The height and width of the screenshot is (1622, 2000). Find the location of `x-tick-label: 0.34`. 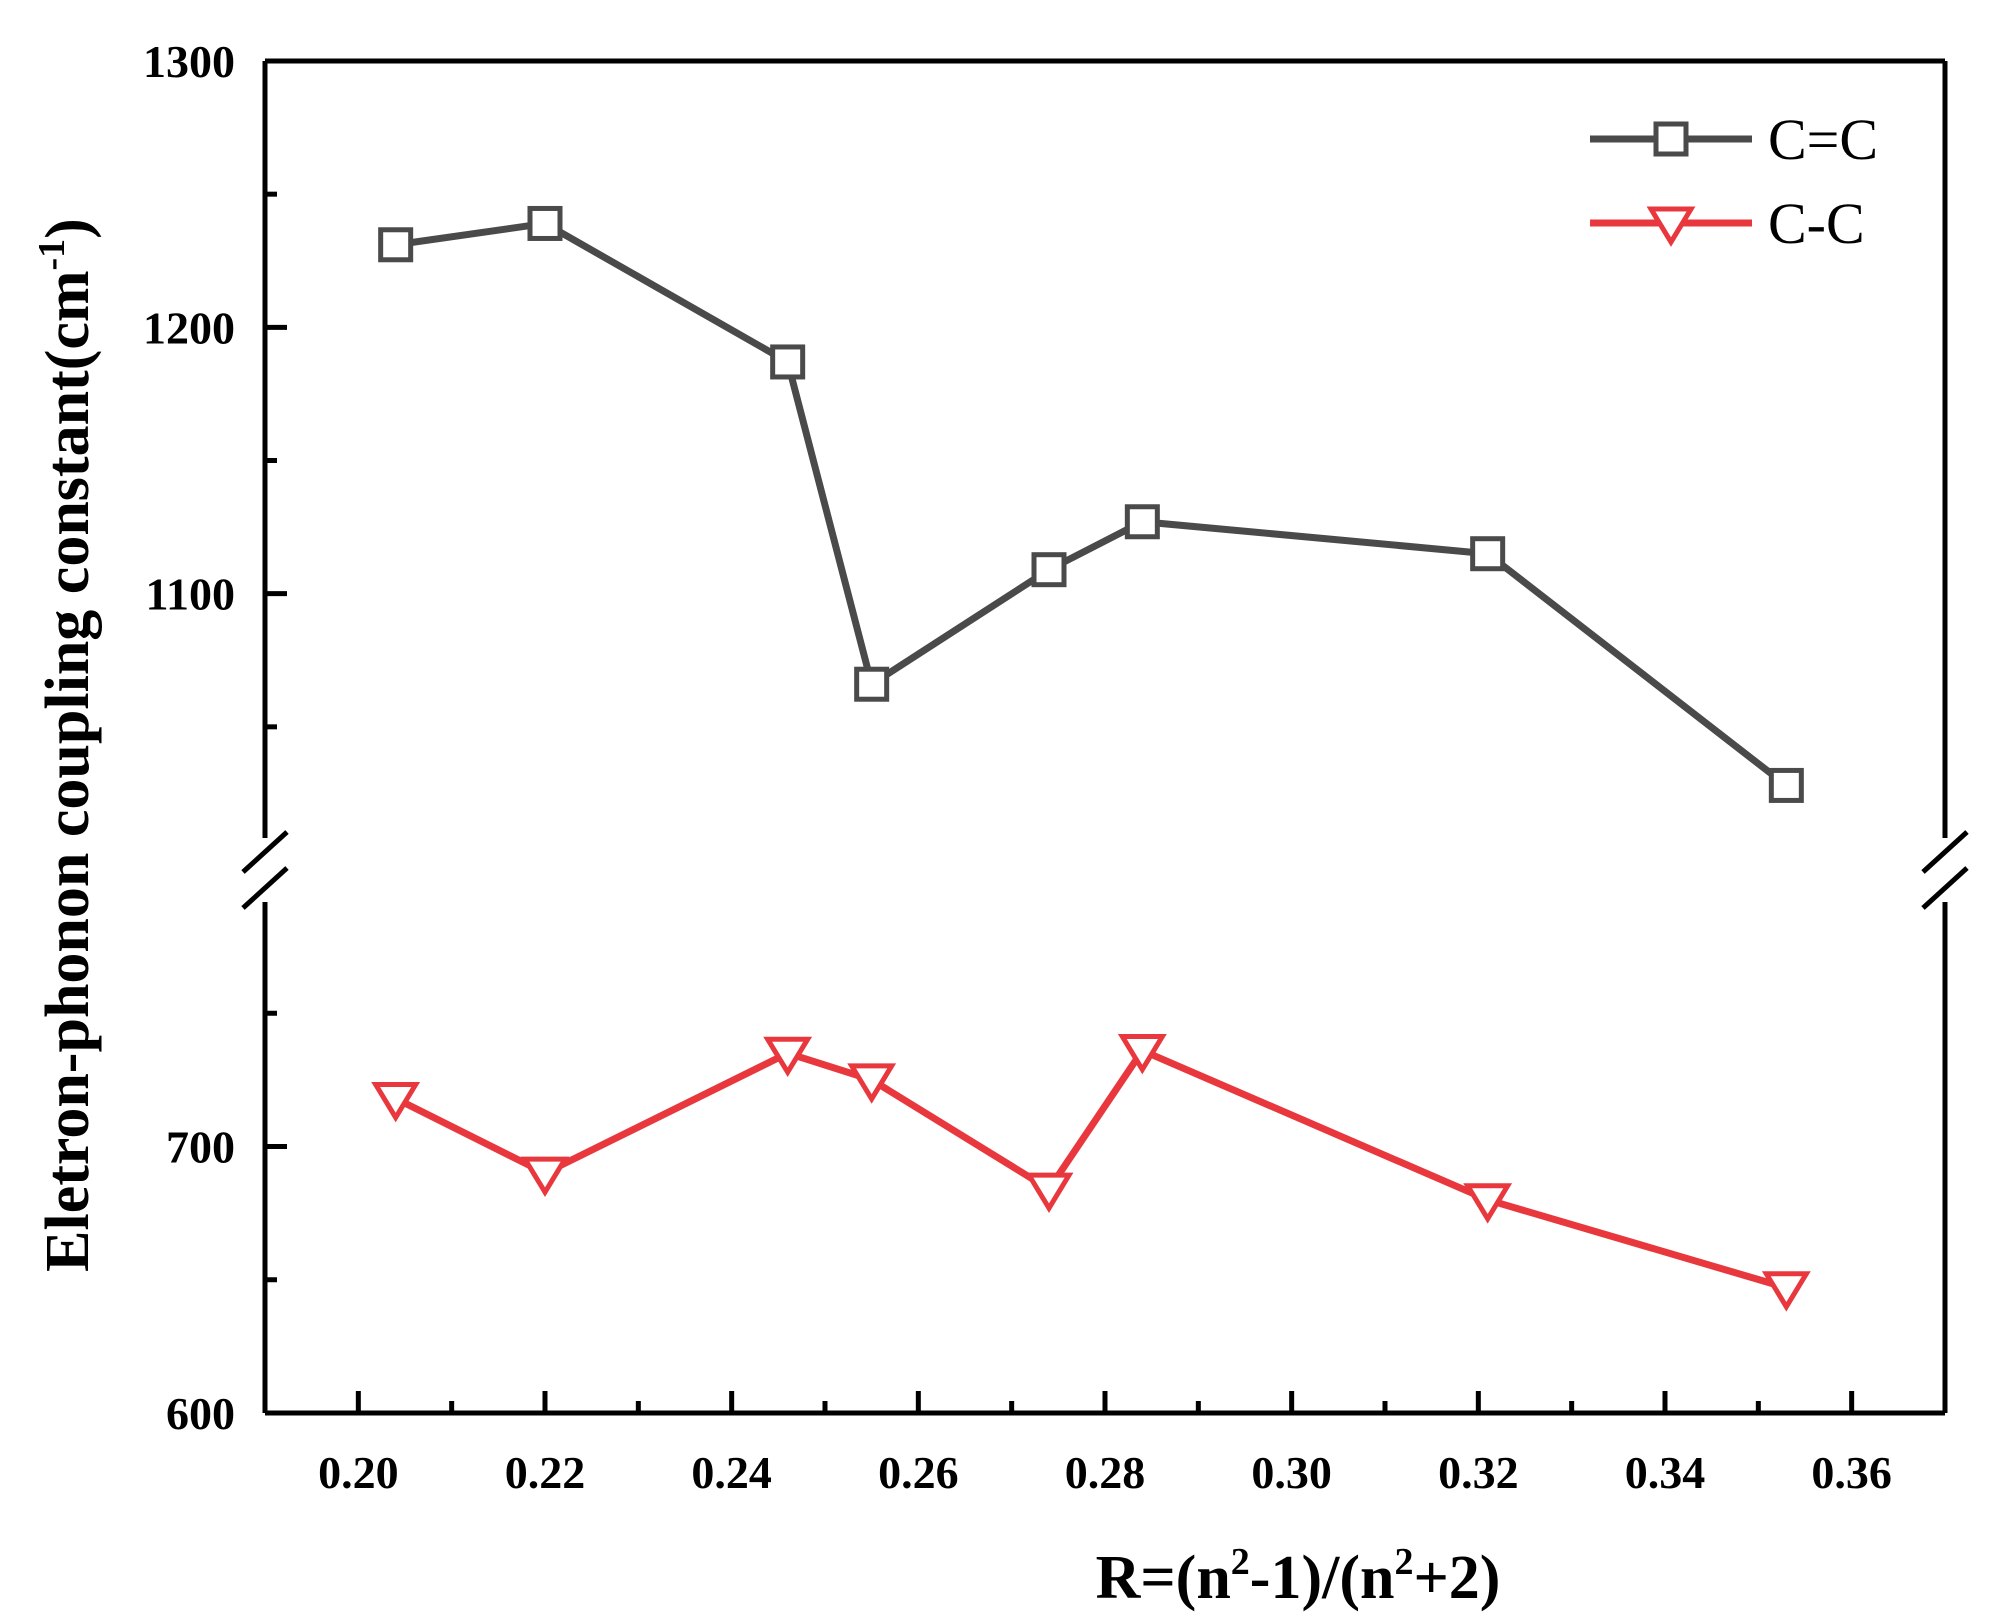

x-tick-label: 0.34 is located at coordinates (1665, 1472).